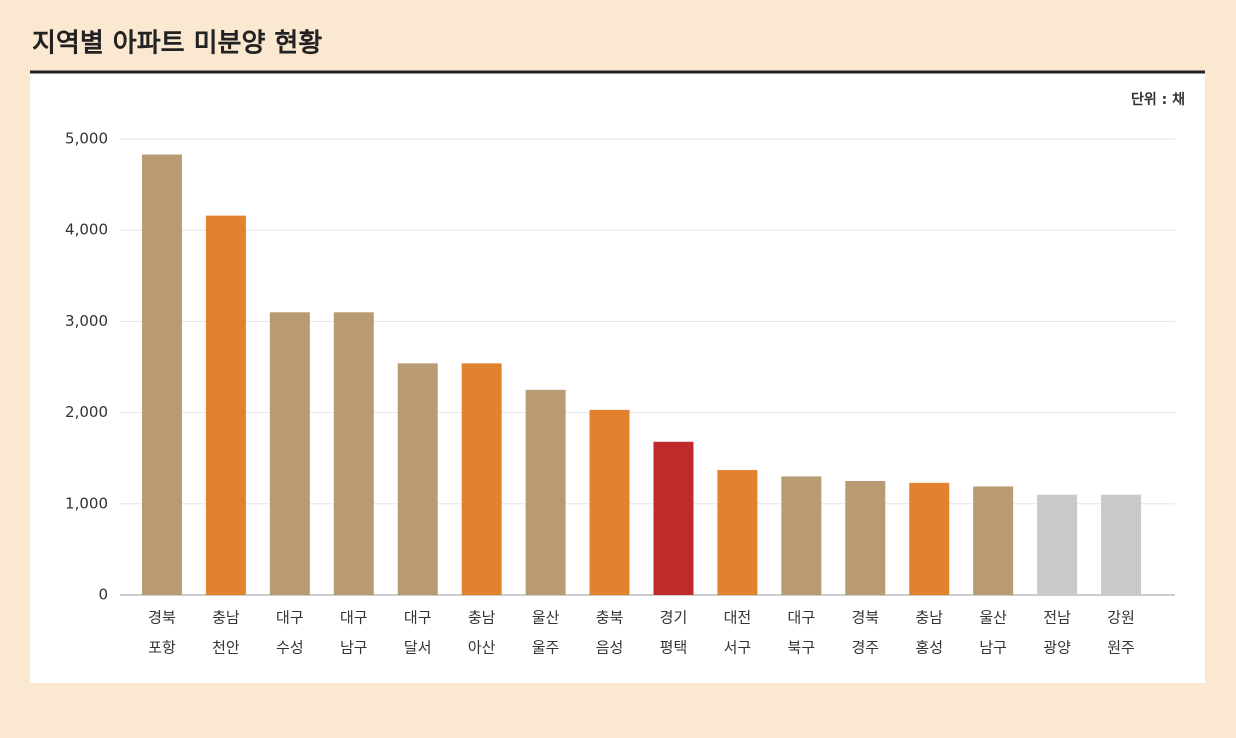  What do you see at coordinates (290, 648) in the screenshot?
I see `x-tick-label: 수성` at bounding box center [290, 648].